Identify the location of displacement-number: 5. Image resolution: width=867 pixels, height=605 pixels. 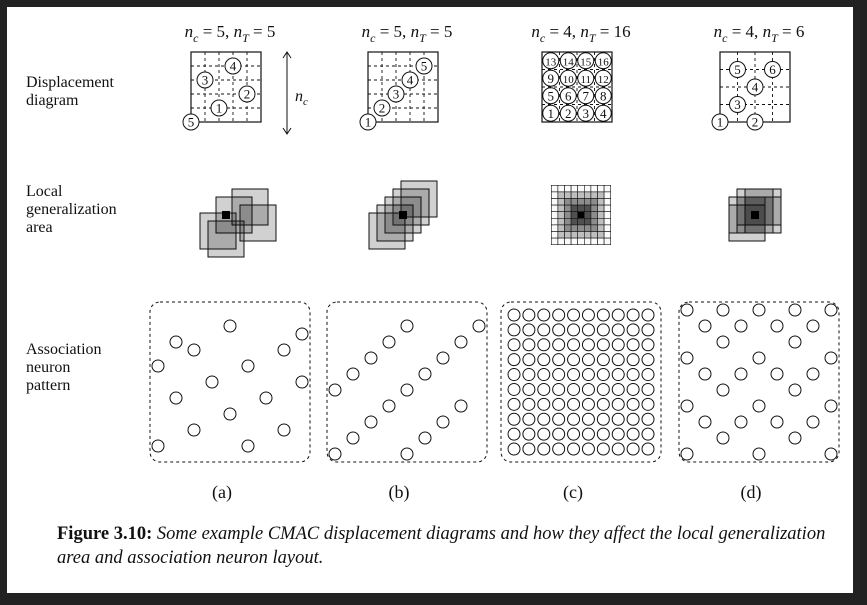
(737, 69).